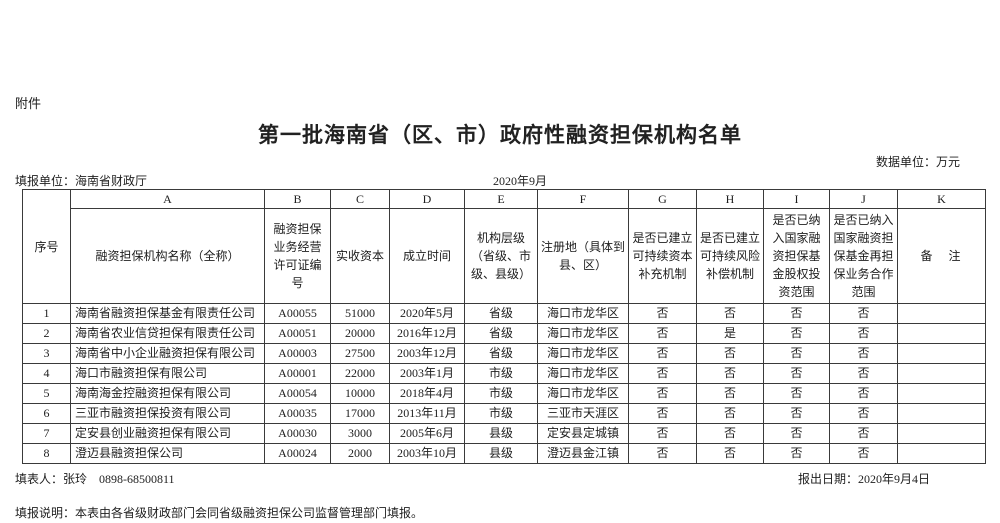 The width and height of the screenshot is (1000, 523). What do you see at coordinates (501, 199) in the screenshot?
I see `column-letter-e: E` at bounding box center [501, 199].